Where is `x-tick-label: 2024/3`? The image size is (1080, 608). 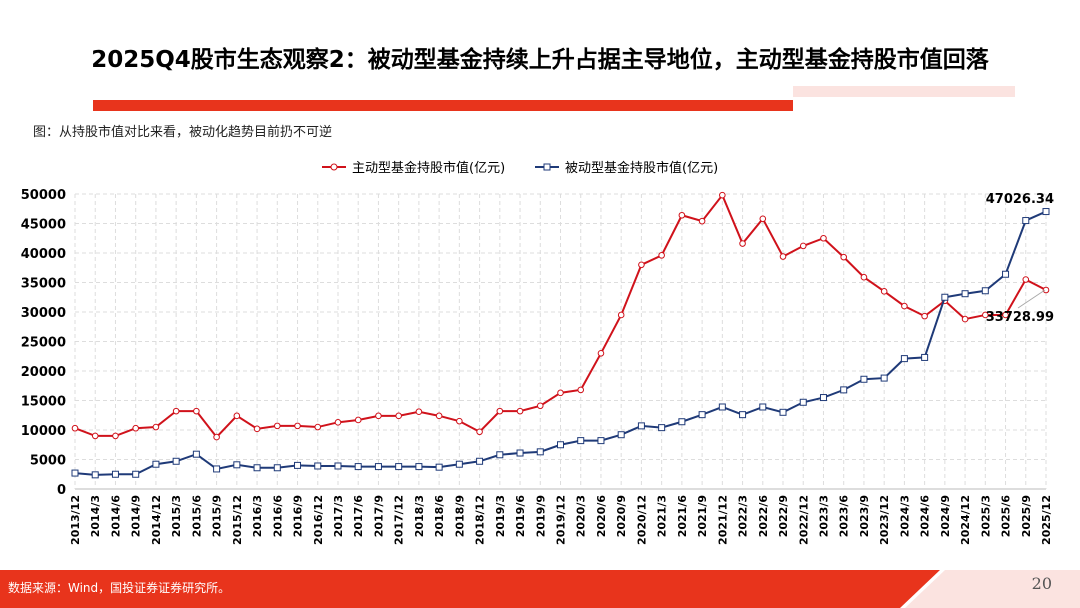 x-tick-label: 2024/3 is located at coordinates (904, 516).